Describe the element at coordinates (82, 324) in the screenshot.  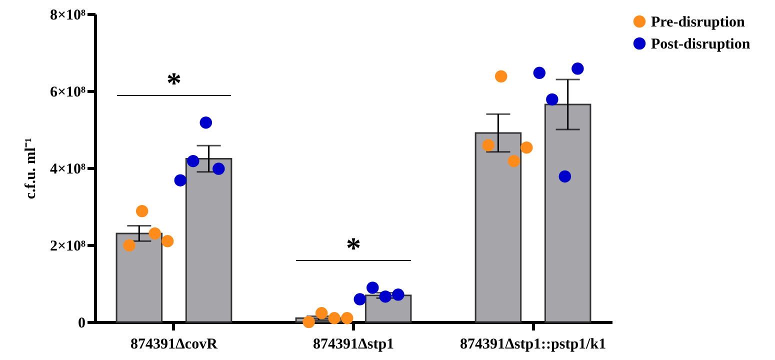
I see `y-tick-label: 0` at that location.